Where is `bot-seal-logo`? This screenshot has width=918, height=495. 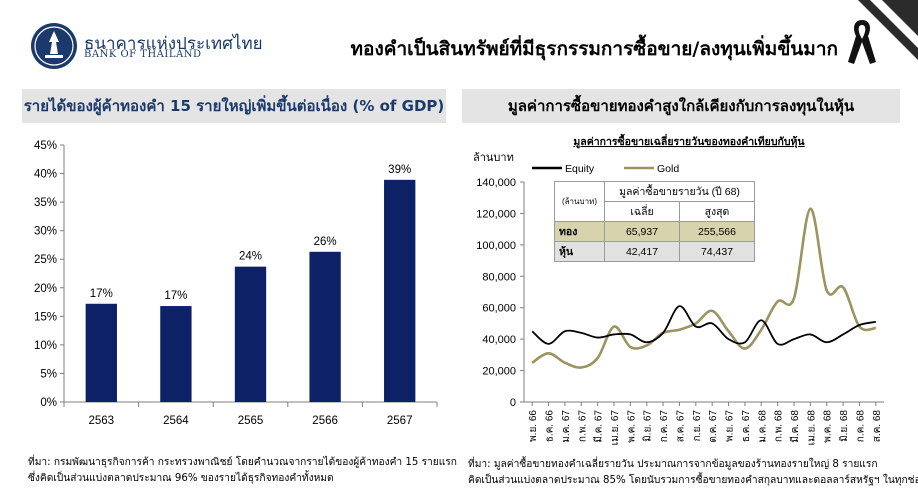
bot-seal-logo is located at coordinates (54, 46).